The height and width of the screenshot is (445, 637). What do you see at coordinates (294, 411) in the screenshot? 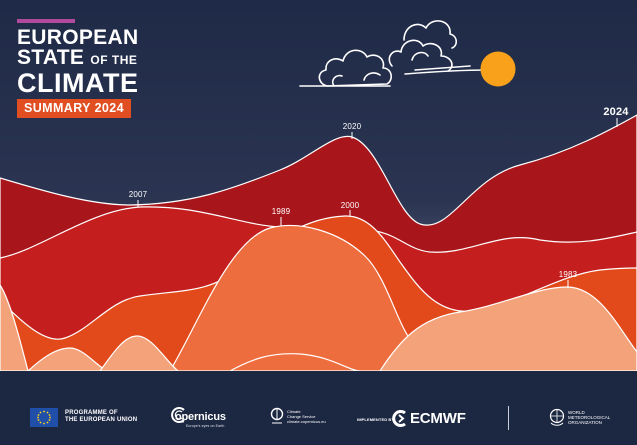
I see `c3s-line-1: Climate` at bounding box center [294, 411].